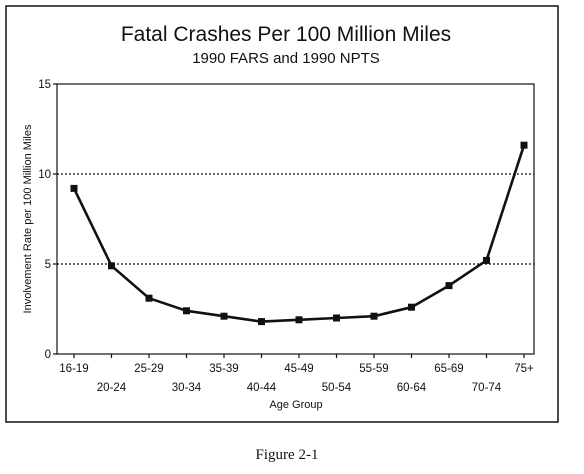  I want to click on x-tick-label: 75+, so click(524, 369).